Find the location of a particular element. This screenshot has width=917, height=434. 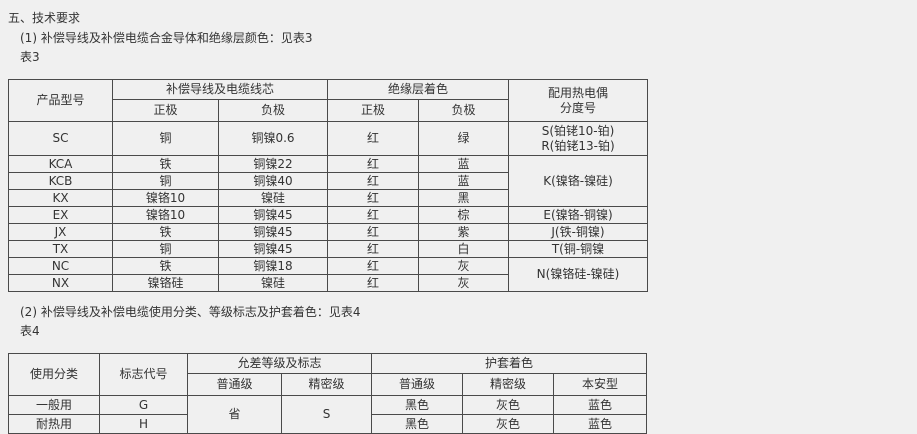

t3-cell-core-neg: 铜镍0.6 is located at coordinates (273, 138).